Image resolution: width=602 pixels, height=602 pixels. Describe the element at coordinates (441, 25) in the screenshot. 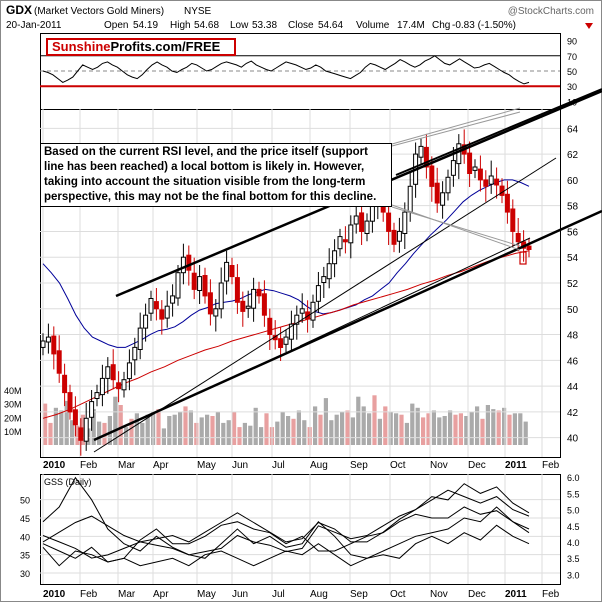

I see `chg-label: Chg` at that location.